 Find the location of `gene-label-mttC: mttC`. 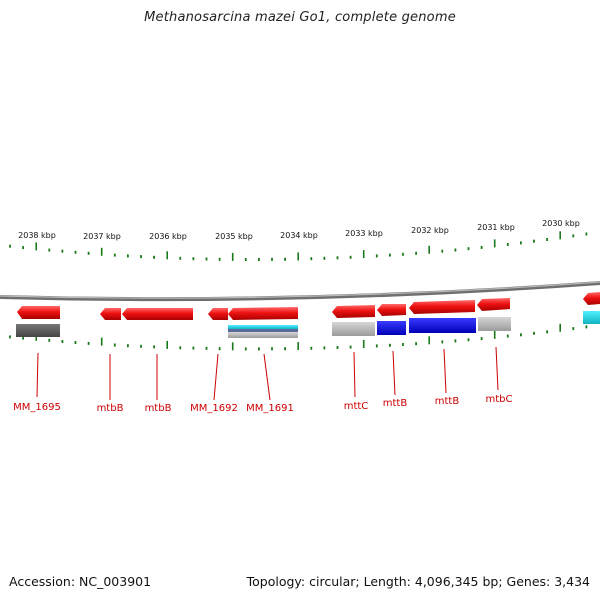

gene-label-mttC: mttC is located at coordinates (356, 406).